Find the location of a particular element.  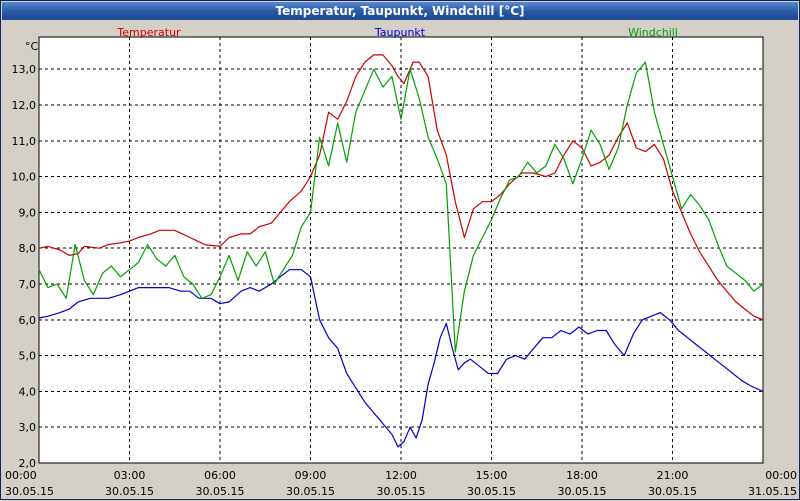

y-tick-label: 6,0 is located at coordinates (28, 320).